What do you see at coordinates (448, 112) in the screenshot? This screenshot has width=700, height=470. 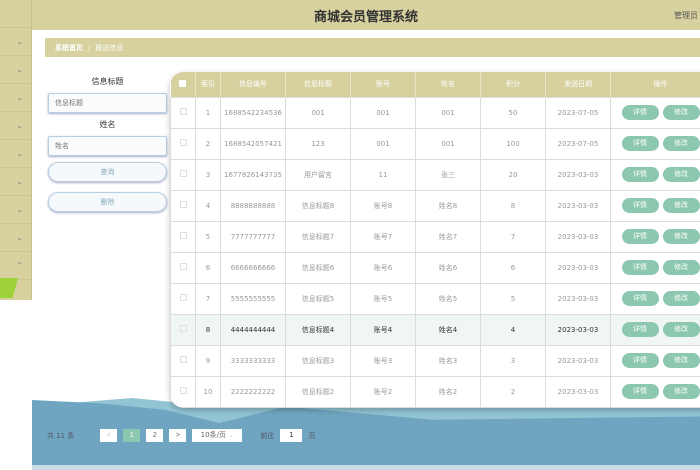 I see `cell-name: 001` at bounding box center [448, 112].